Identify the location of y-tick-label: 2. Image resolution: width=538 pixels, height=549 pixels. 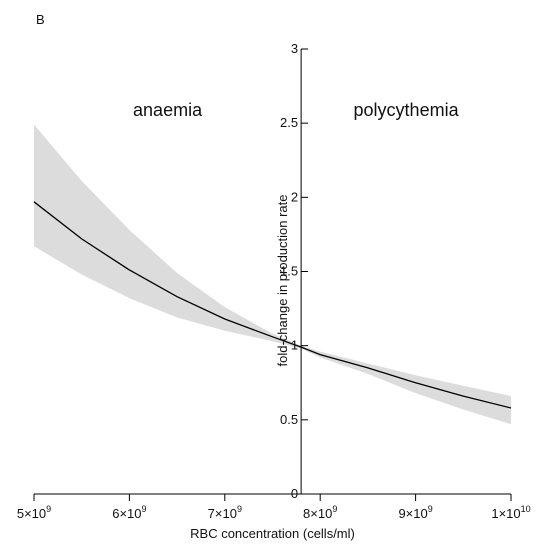
(294, 196).